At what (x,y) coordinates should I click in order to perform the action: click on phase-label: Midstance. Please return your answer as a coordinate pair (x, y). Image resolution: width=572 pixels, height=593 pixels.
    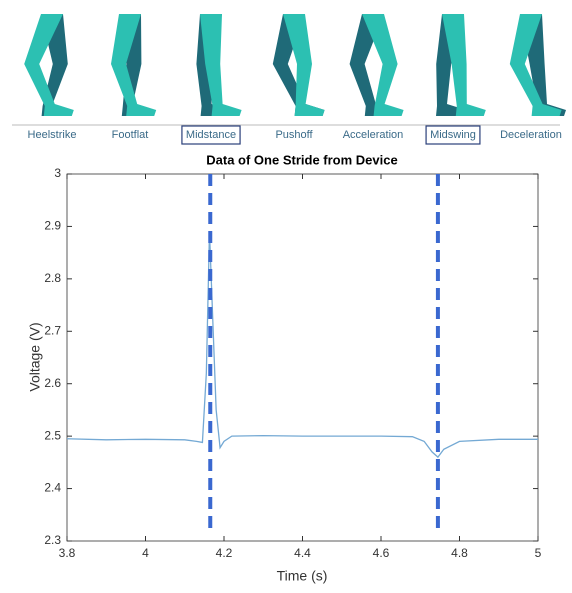
    Looking at the image, I should click on (211, 135).